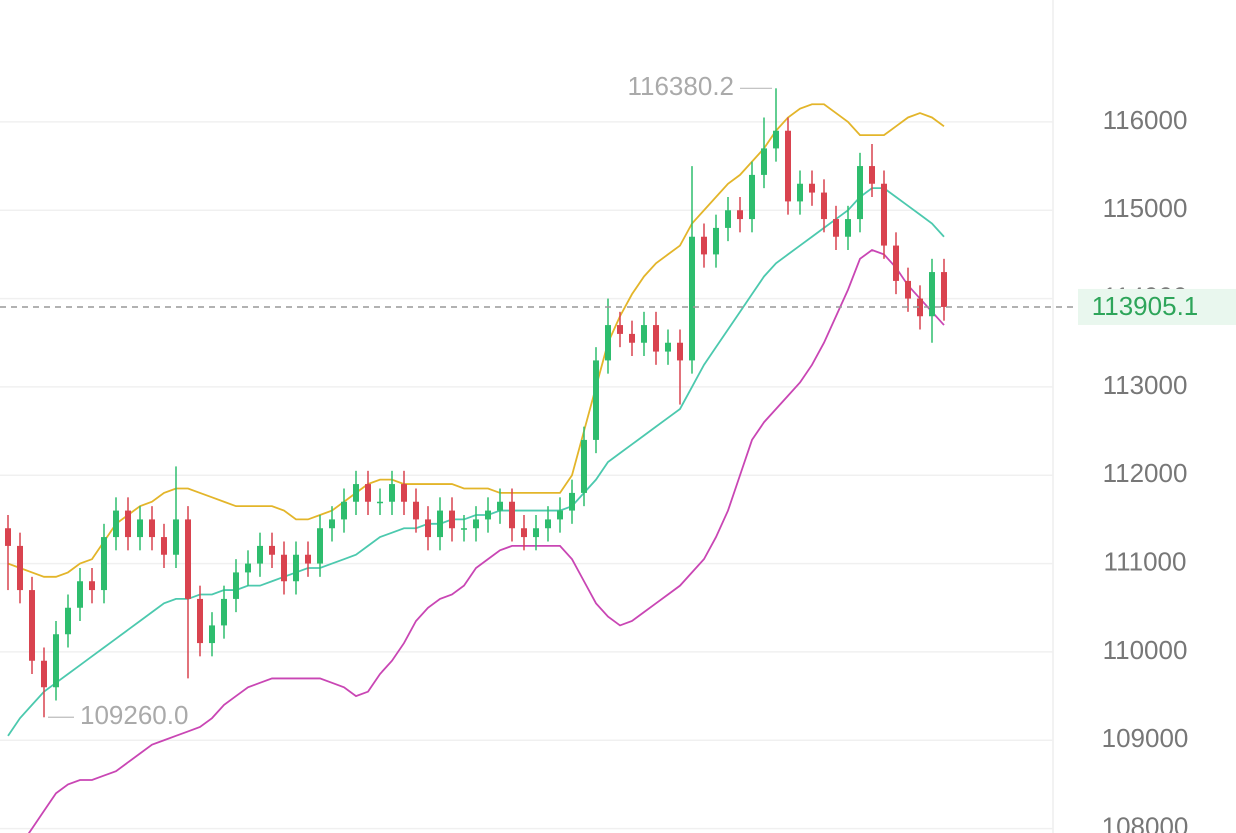  Describe the element at coordinates (1145, 650) in the screenshot. I see `y-tick-label: 110000` at that location.